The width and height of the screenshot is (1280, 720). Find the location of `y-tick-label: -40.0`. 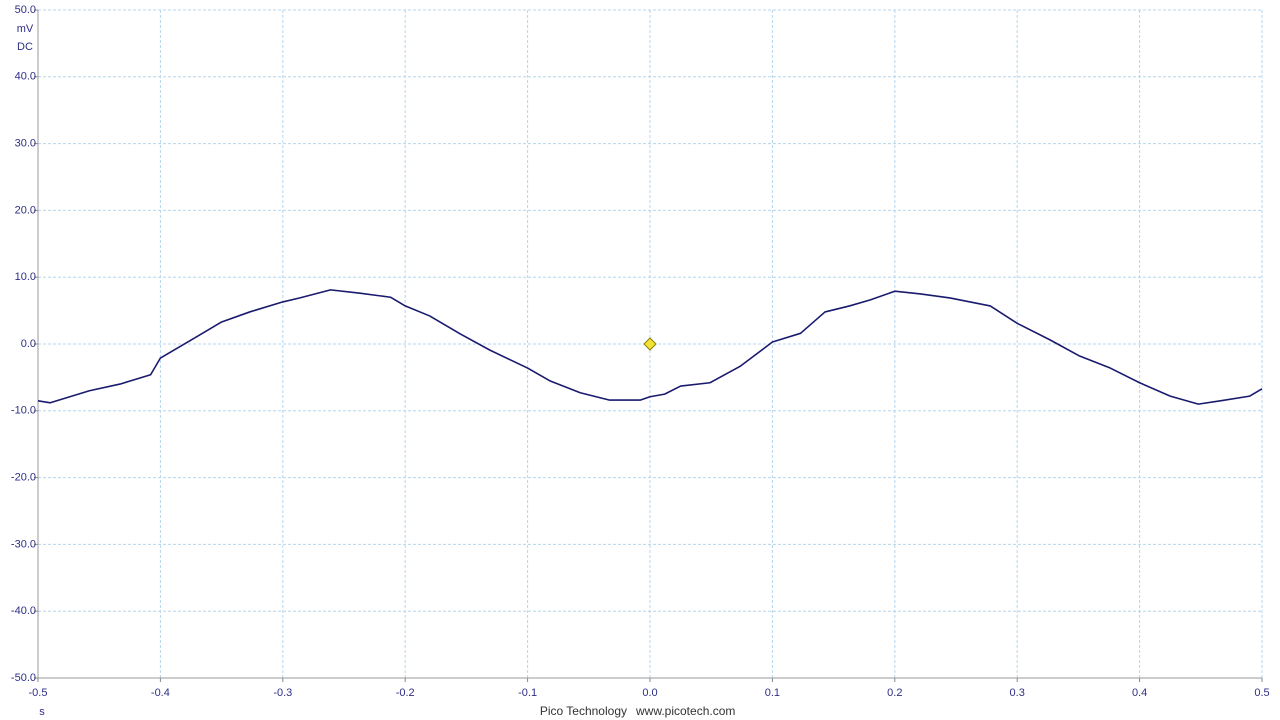

y-tick-label: -40.0 is located at coordinates (23, 611).